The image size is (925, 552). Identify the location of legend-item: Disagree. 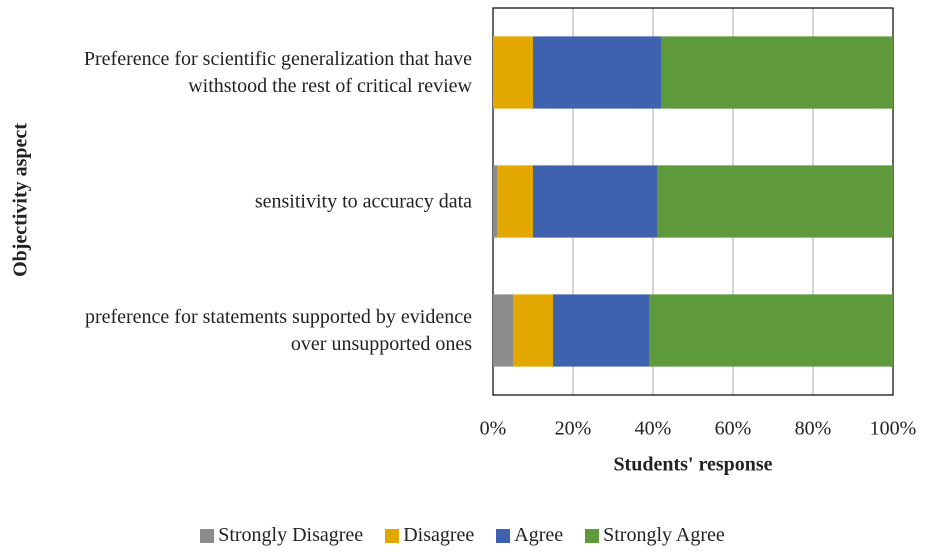
(429, 535).